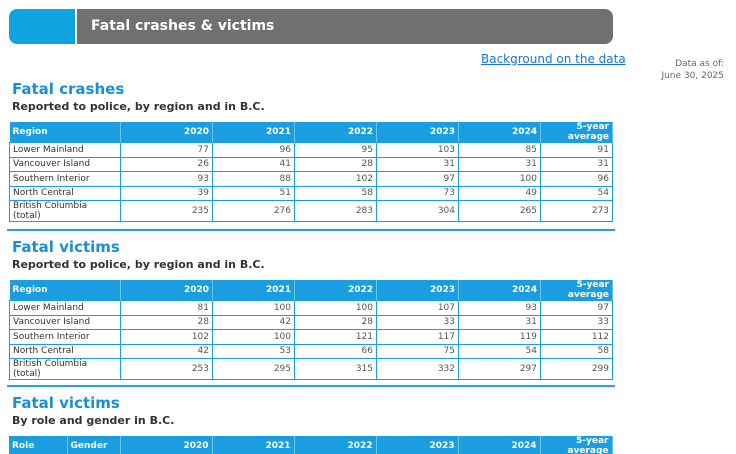 The width and height of the screenshot is (736, 454). Describe the element at coordinates (417, 322) in the screenshot. I see `table-cell: 33` at that location.